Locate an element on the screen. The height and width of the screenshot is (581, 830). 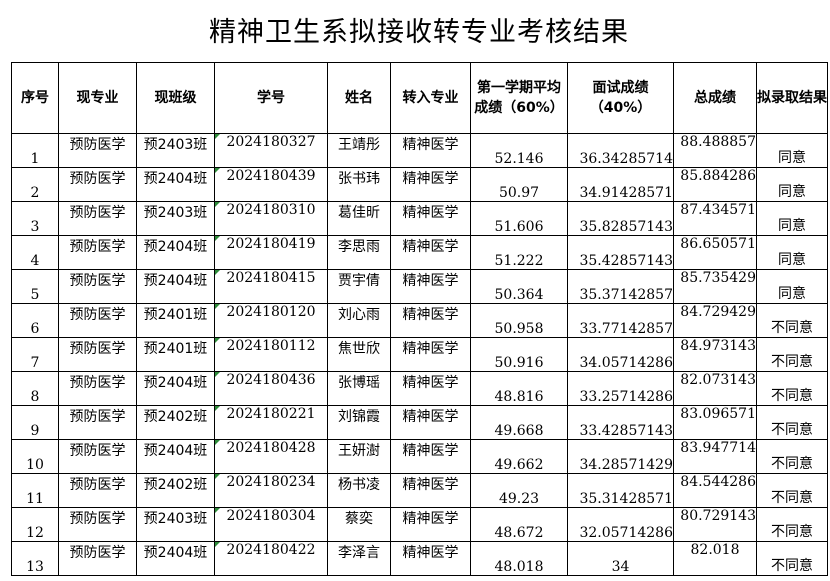
cell-total: 83.947714 is located at coordinates (715, 456).